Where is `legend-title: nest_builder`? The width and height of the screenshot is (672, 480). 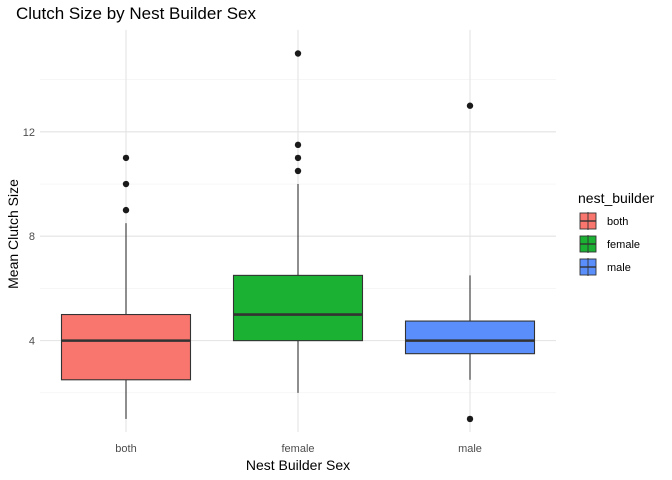 legend-title: nest_builder is located at coordinates (616, 198).